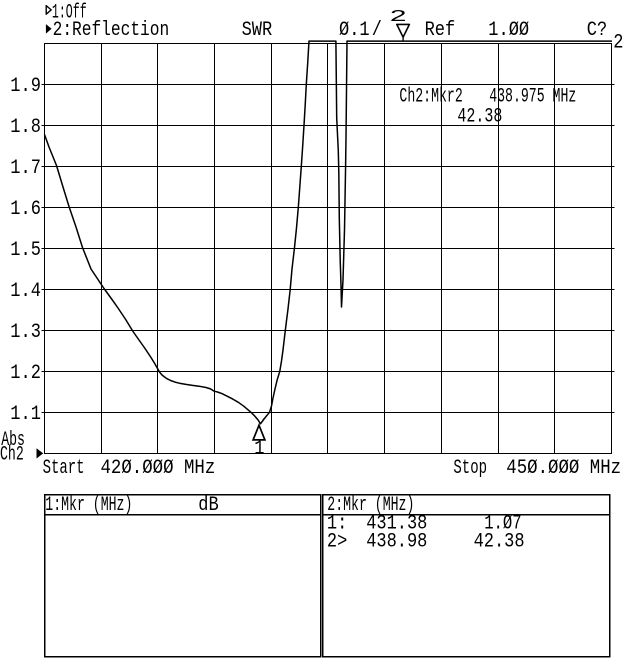 The height and width of the screenshot is (659, 640). Describe the element at coordinates (13, 441) in the screenshot. I see `svg-text: Abs` at that location.